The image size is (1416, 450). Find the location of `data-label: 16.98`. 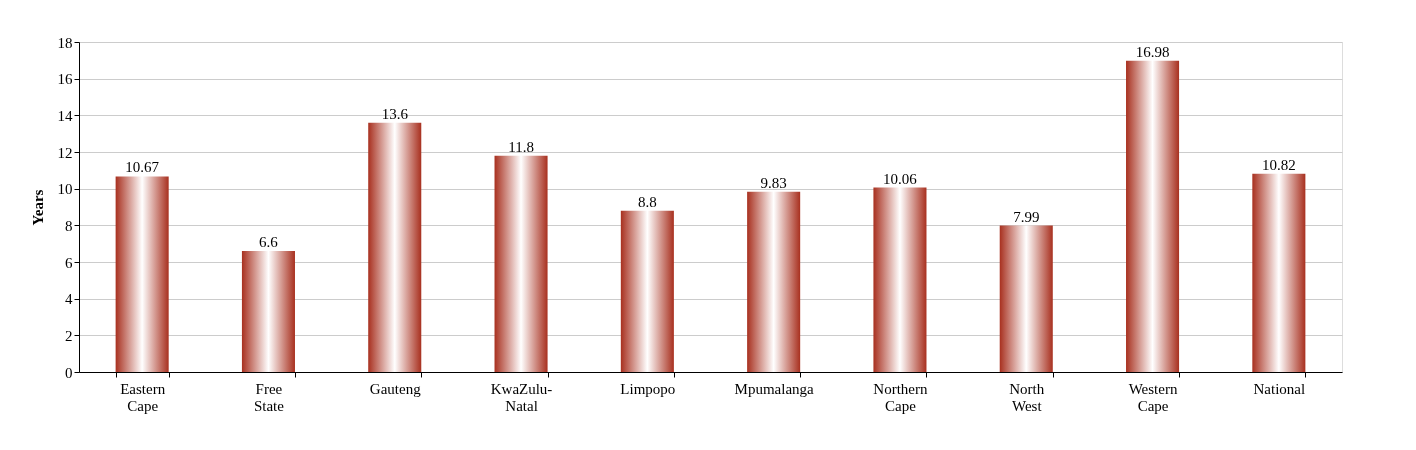

data-label: 16.98 is located at coordinates (1152, 51).